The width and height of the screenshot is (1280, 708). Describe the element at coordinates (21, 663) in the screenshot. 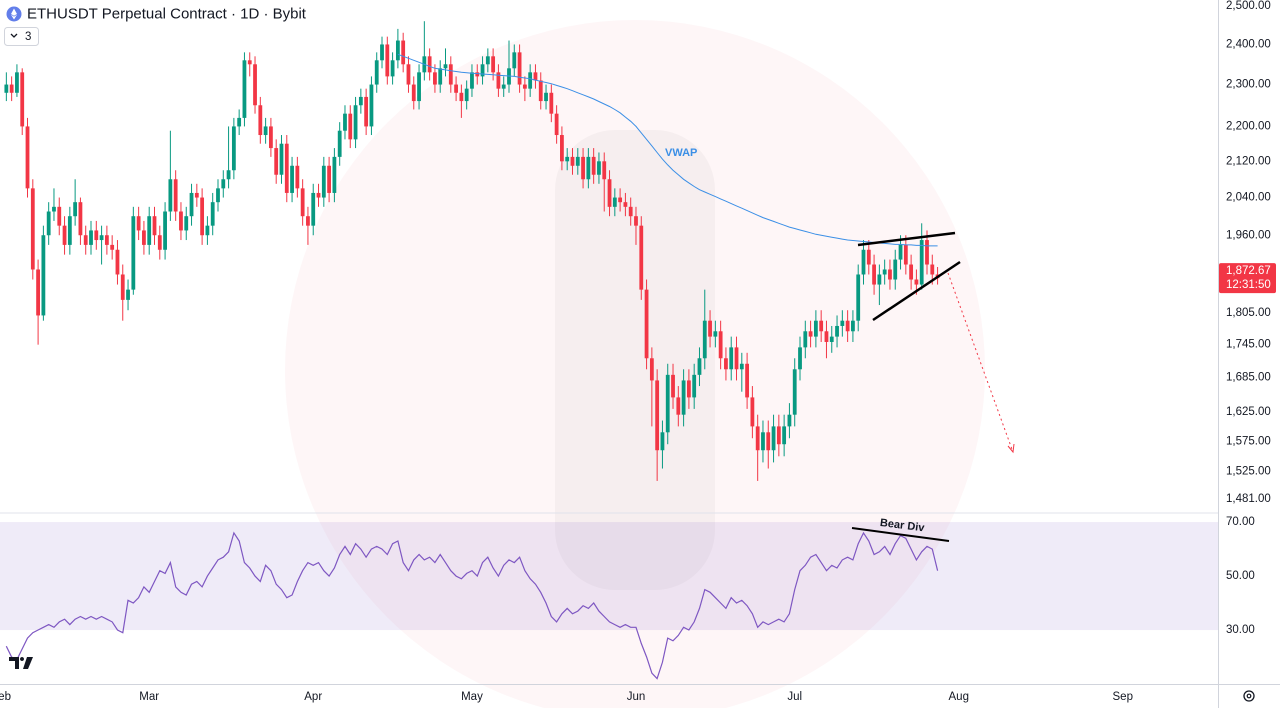

I see `tv-logo` at that location.